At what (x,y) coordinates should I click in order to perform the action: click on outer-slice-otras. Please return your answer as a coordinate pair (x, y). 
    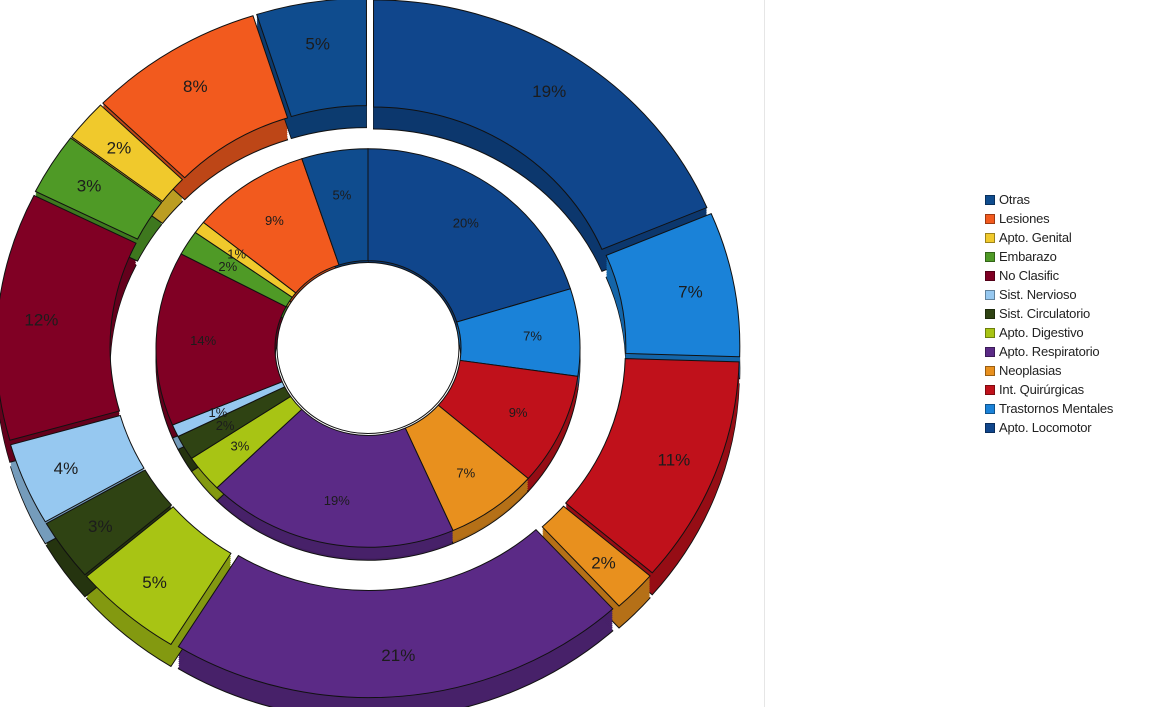
    Looking at the image, I should click on (311, 59).